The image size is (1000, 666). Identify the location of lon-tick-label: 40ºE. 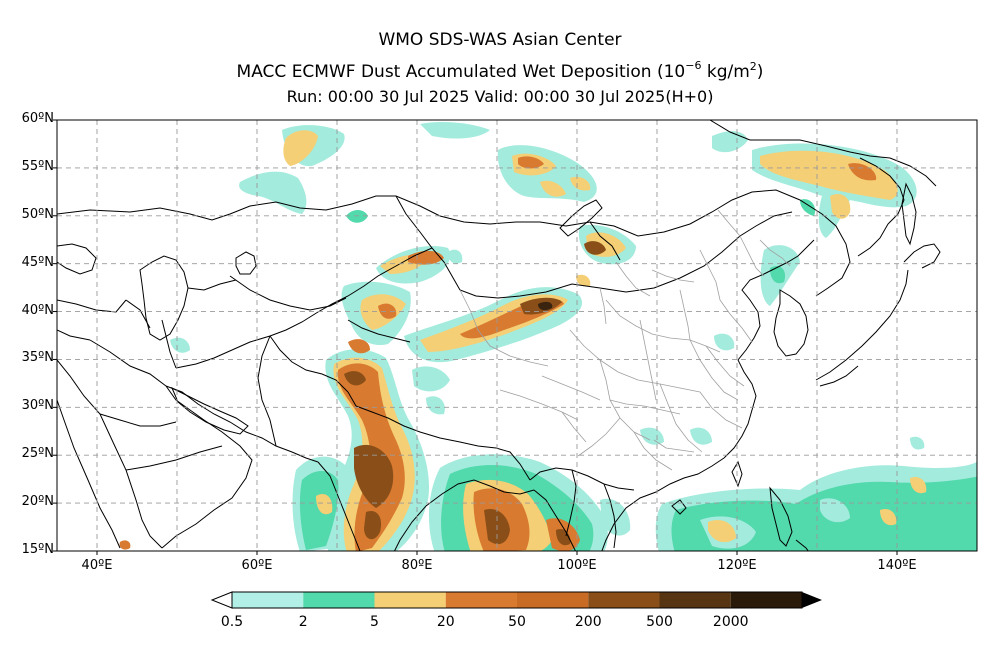
(97, 565).